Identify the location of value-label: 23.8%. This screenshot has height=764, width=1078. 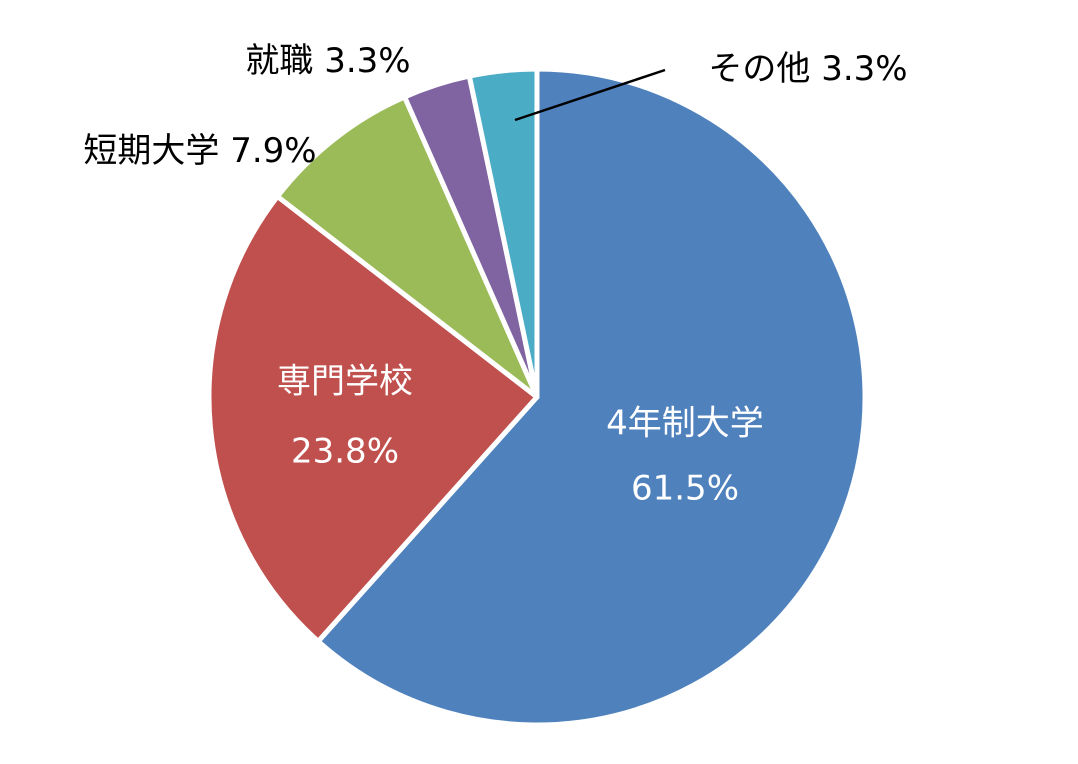
(345, 452).